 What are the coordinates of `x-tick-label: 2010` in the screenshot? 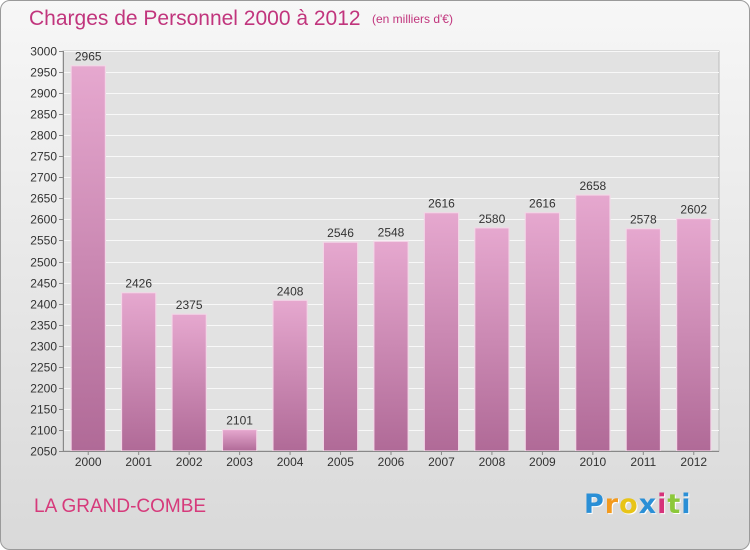 It's located at (592, 462).